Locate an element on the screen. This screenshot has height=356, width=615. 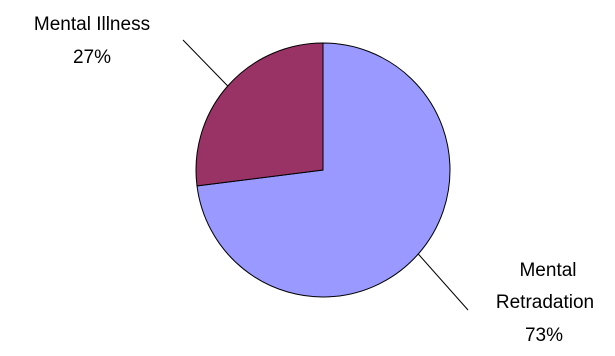
slice-label-line1-mental-retradation: Mental is located at coordinates (547, 270).